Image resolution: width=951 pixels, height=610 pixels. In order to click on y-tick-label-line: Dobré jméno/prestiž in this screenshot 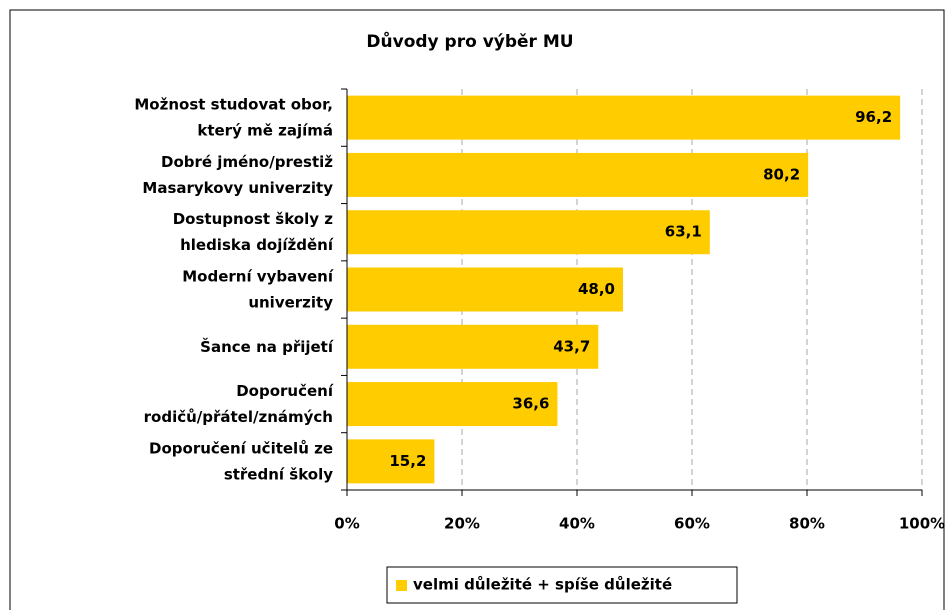, I will do `click(247, 161)`.